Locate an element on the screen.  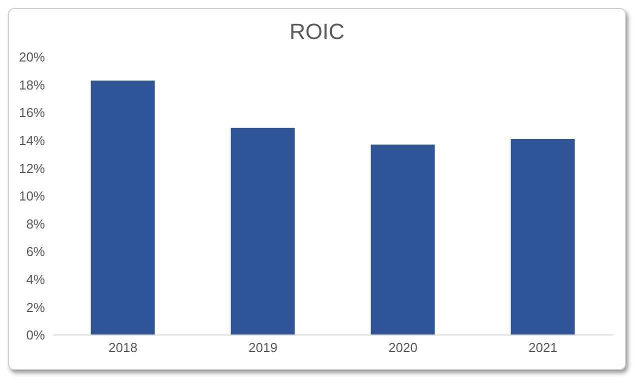
chart-title: ROIC is located at coordinates (317, 32).